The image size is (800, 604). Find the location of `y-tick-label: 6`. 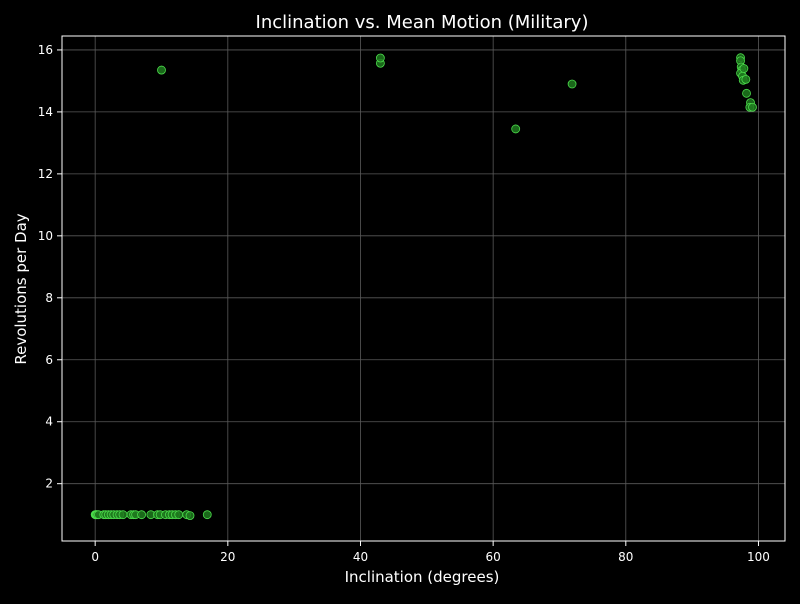

y-tick-label: 6 is located at coordinates (49, 360).